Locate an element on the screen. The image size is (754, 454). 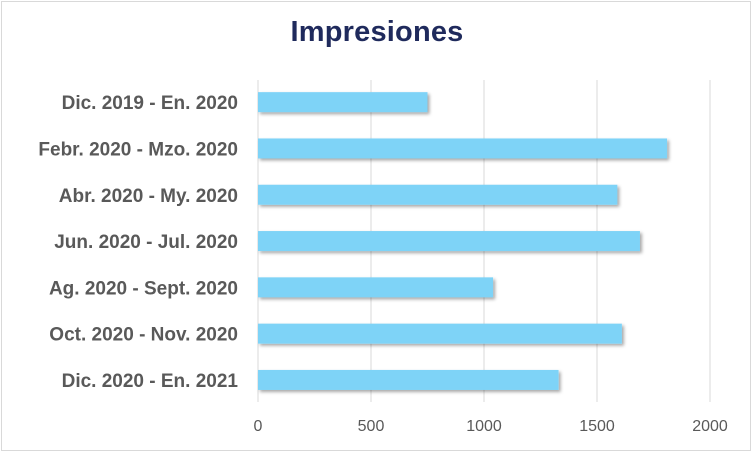
category-label: Febr. 2020 - Mzo. 2020 is located at coordinates (138, 149).